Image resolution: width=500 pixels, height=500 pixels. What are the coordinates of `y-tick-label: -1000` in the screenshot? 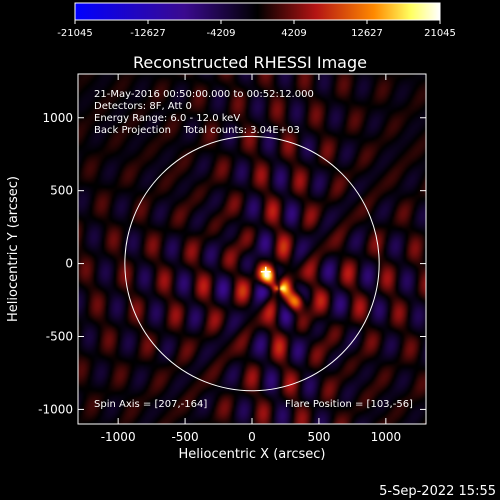 It's located at (55, 409).